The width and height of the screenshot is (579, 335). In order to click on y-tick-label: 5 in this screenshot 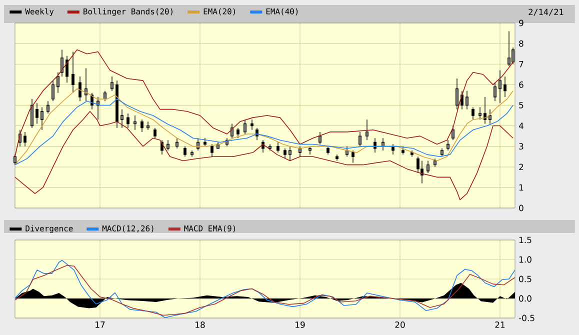, I will do `click(521, 105)`.